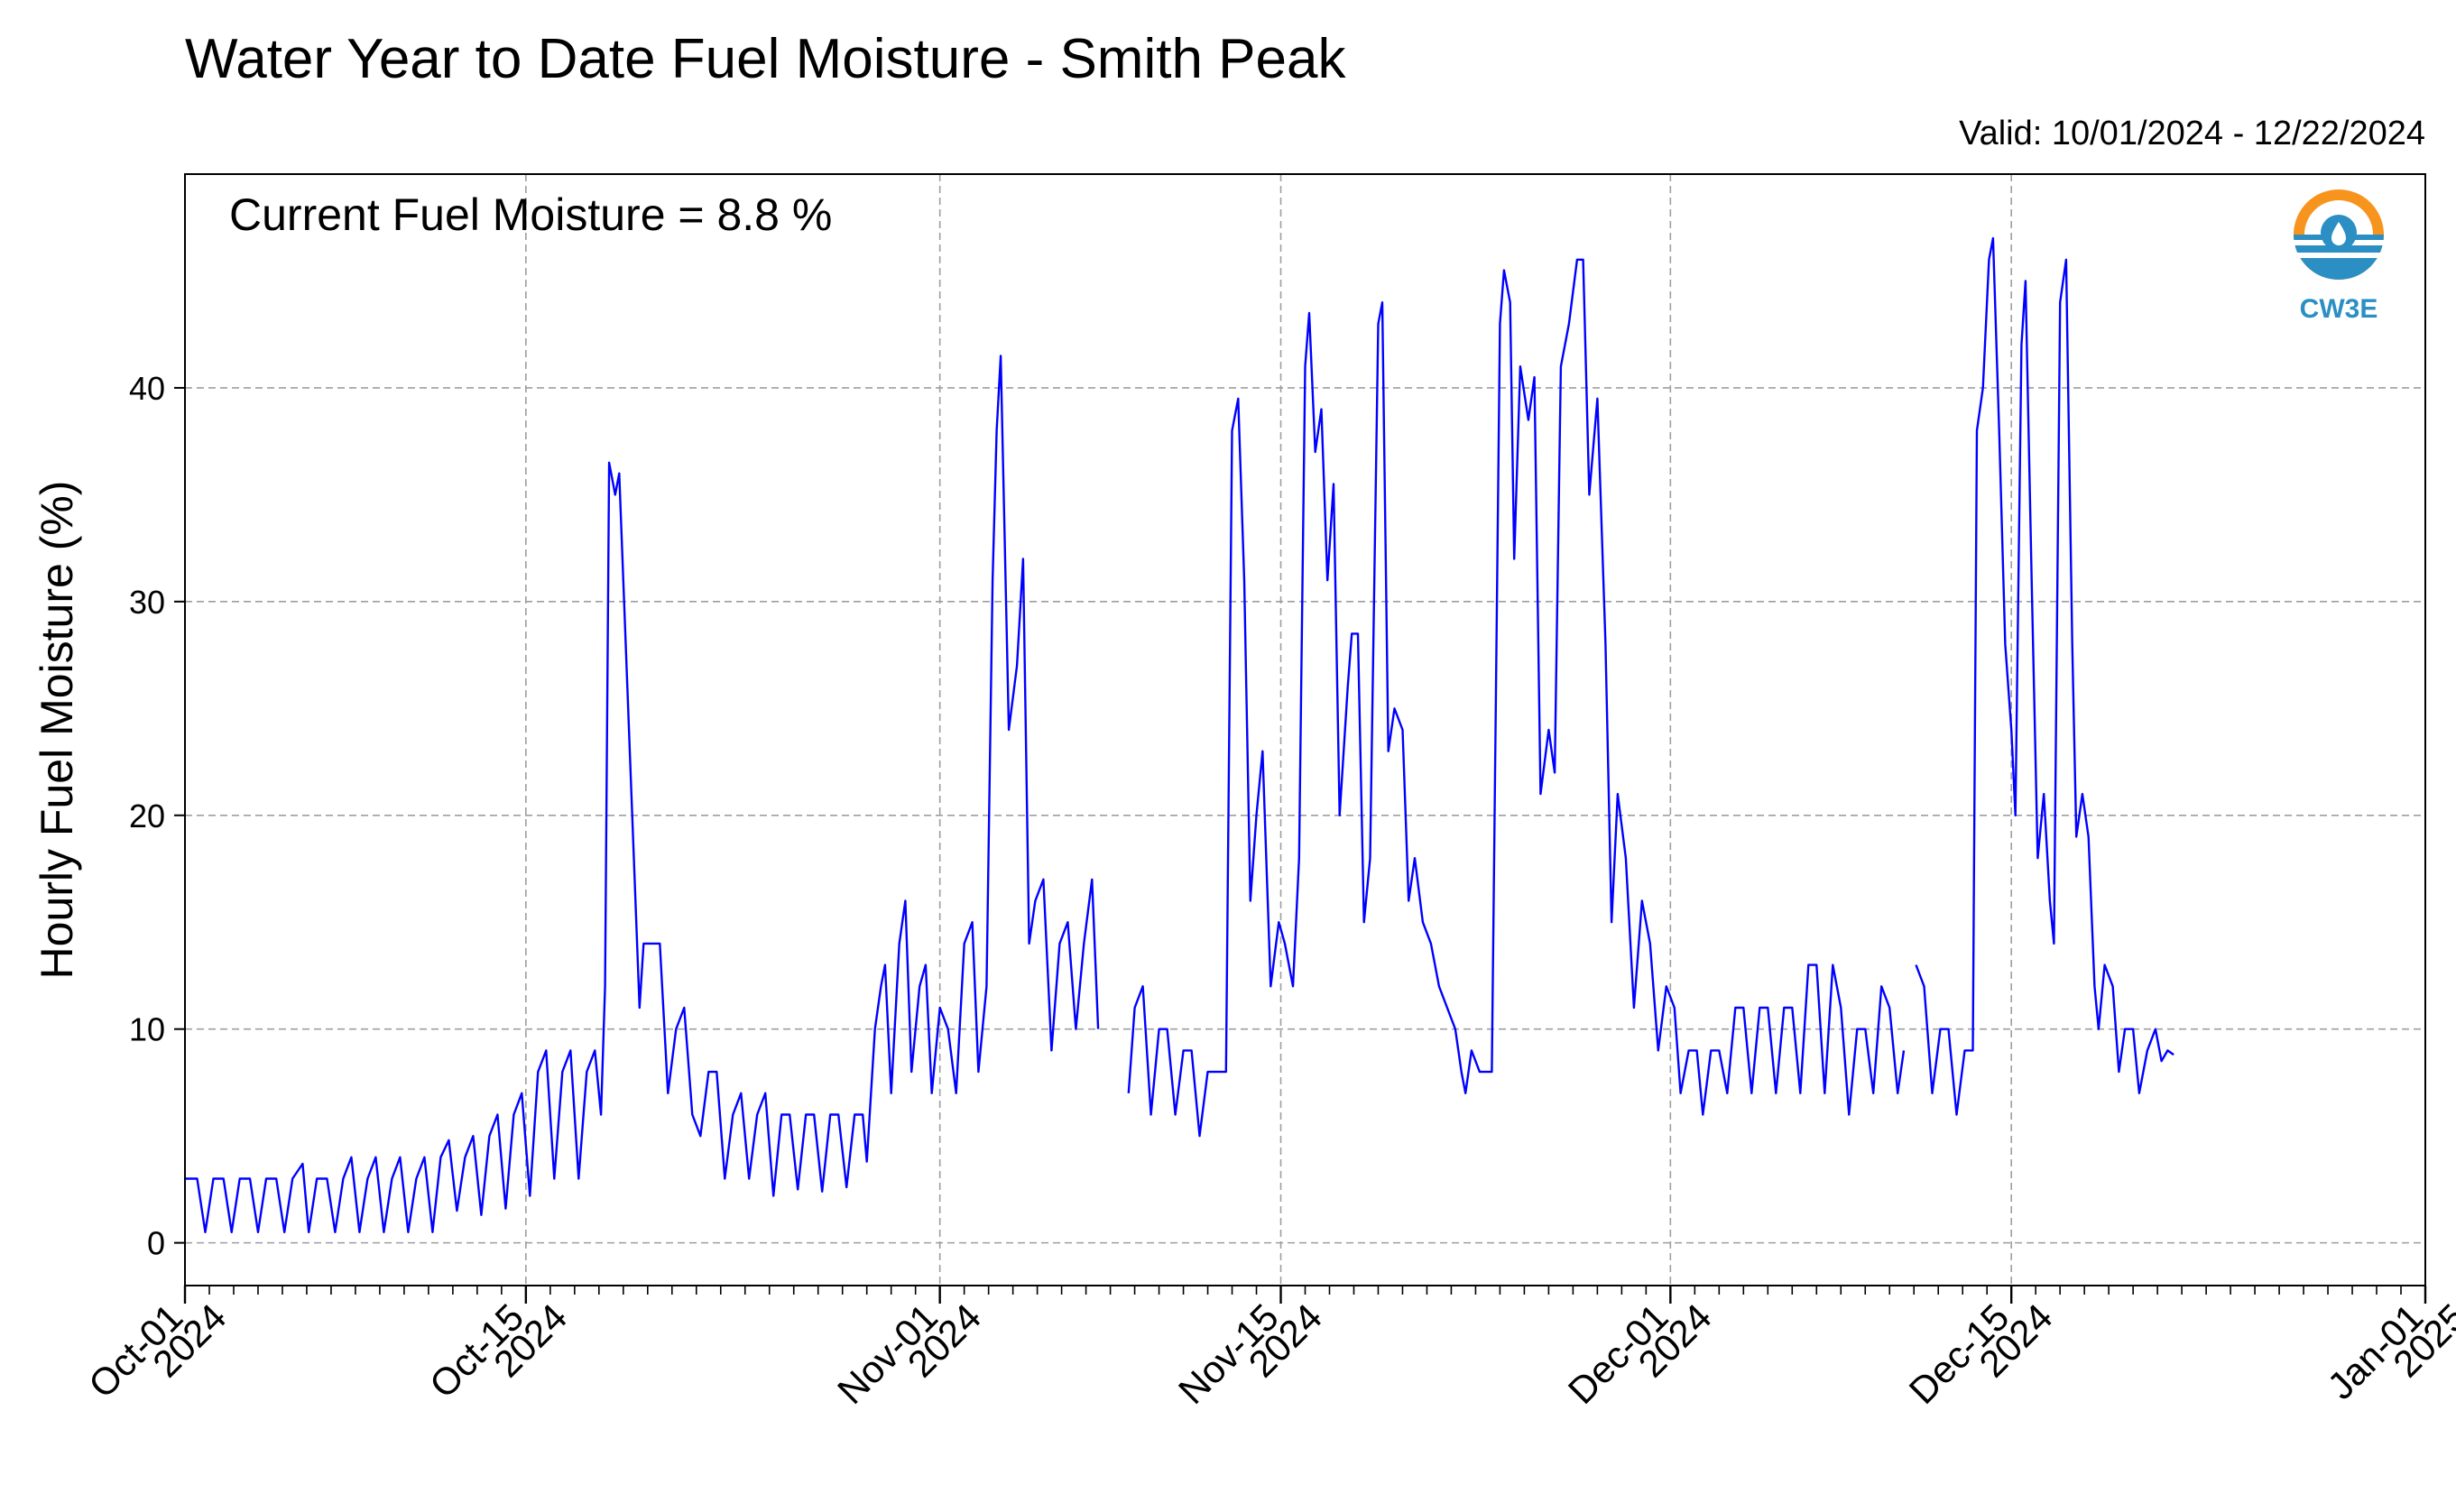  I want to click on water-drop-logo-icon, so click(2339, 234).